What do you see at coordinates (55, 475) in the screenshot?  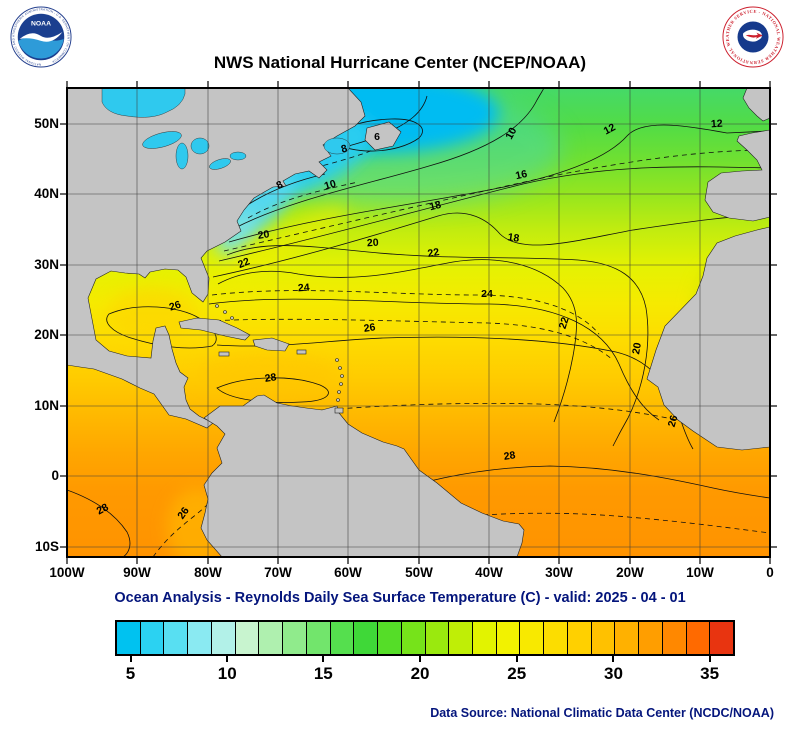 I see `lat-axis-label: 0` at bounding box center [55, 475].